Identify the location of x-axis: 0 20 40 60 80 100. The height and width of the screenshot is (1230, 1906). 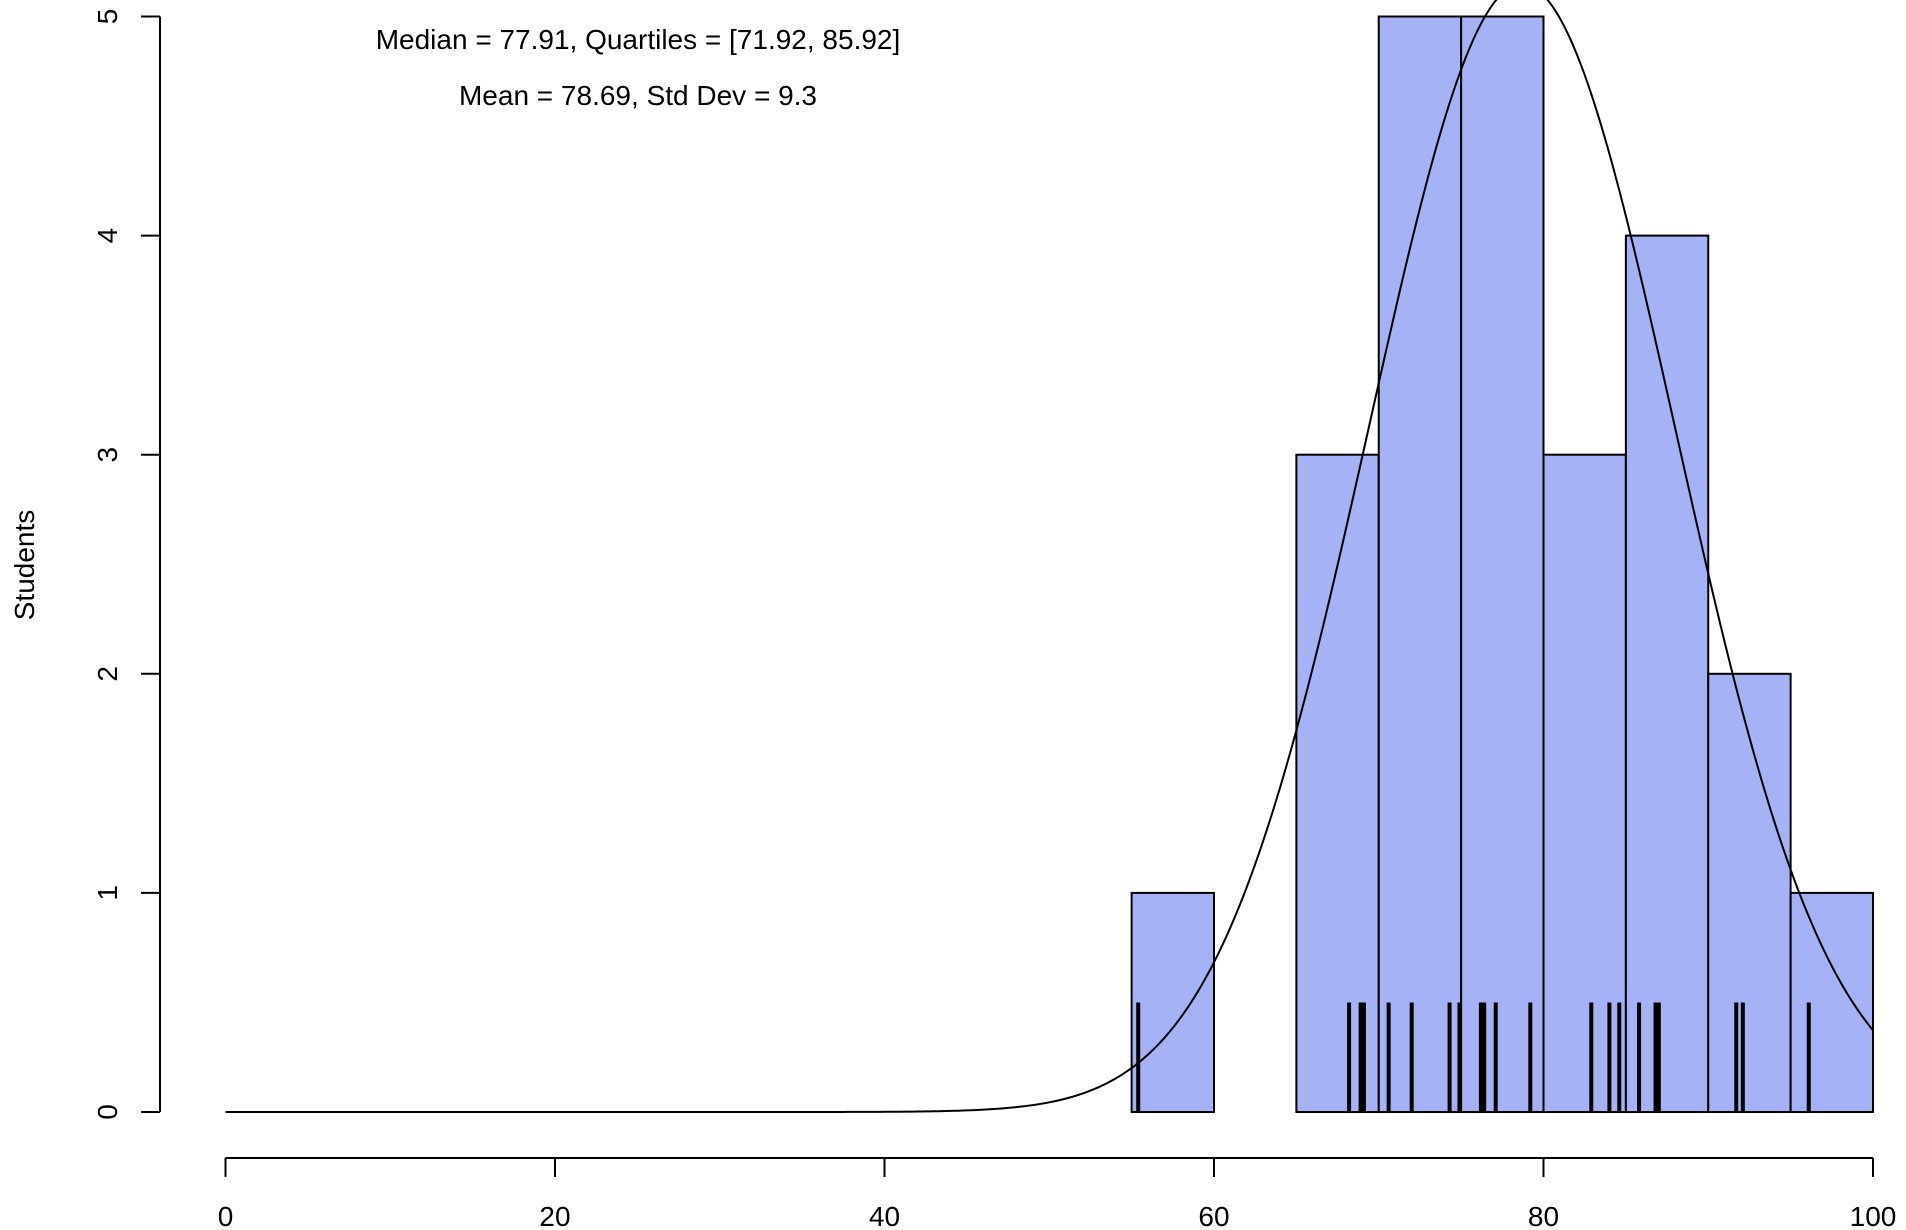
(1057, 1193).